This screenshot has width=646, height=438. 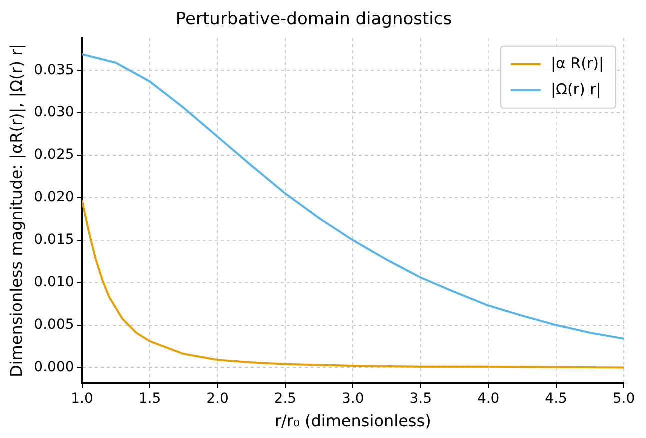 I want to click on chart-title: Perturbative-domain diagnostics, so click(x=314, y=20).